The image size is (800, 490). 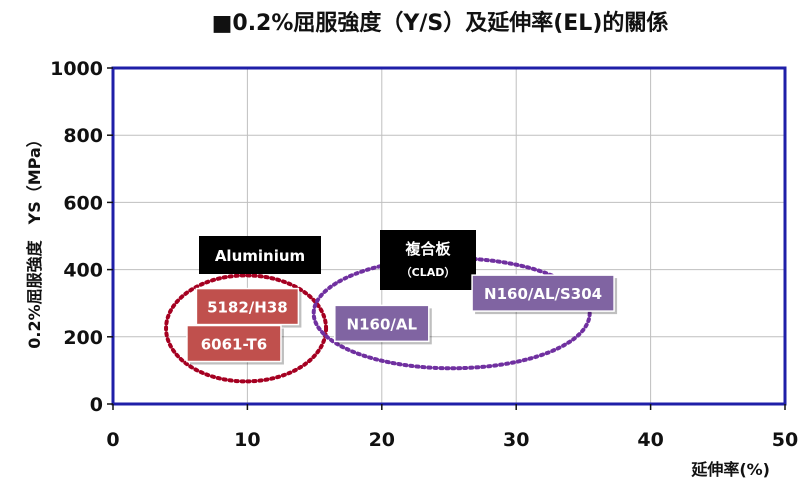 I want to click on y-axis-ticks: 0 200 400 600 800 1000, so click(x=81, y=237).